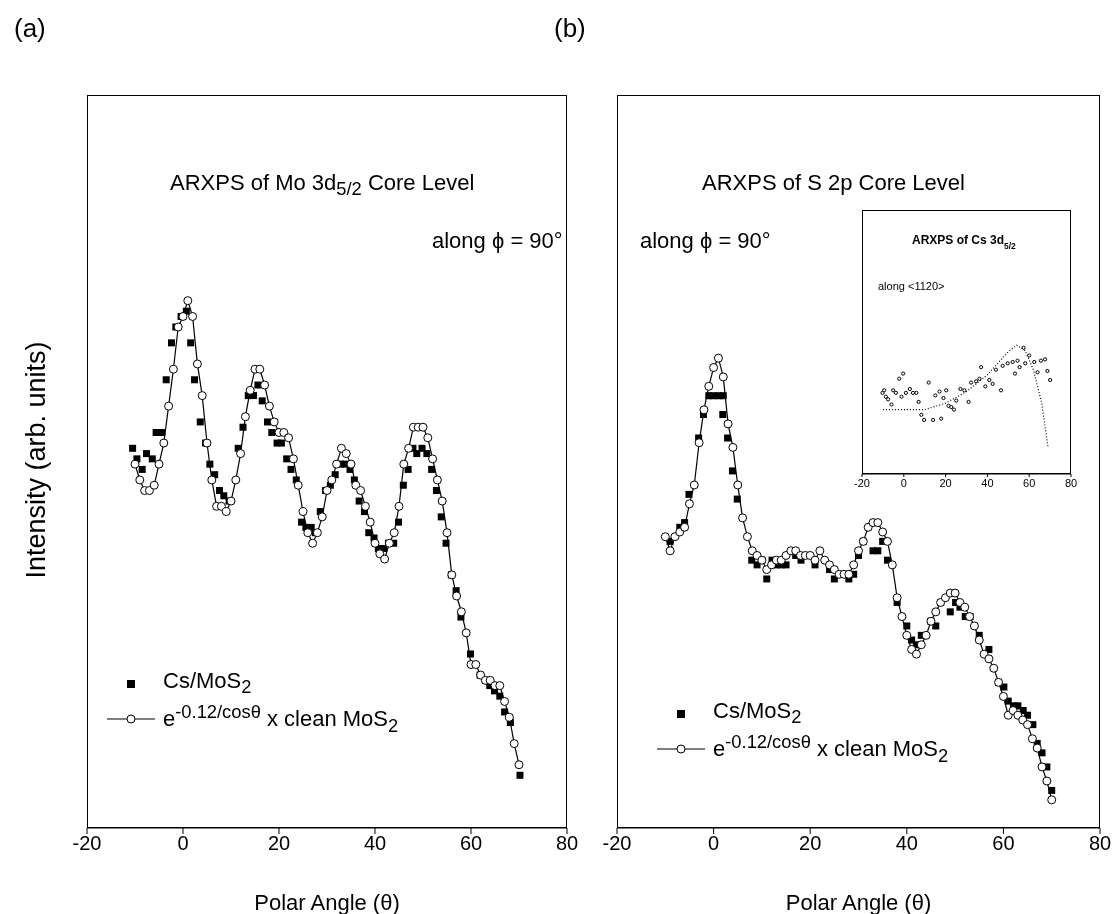 This screenshot has width=1113, height=914. Describe the element at coordinates (36, 460) in the screenshot. I see `y-axis-title: Intensity (arb. units)` at that location.